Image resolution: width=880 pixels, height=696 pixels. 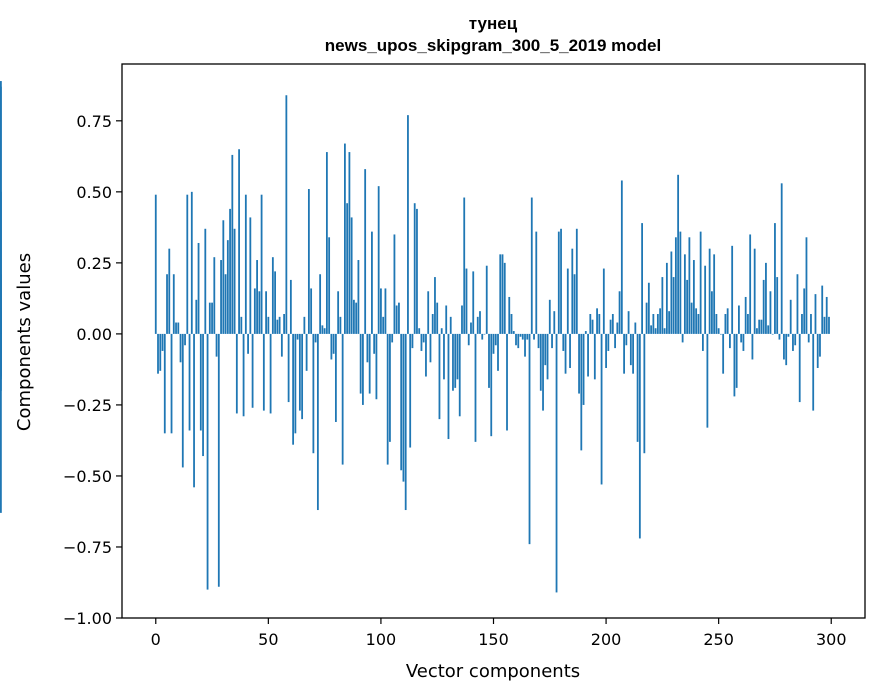 I want to click on y-tick-label: −1.00, so click(x=87, y=618).